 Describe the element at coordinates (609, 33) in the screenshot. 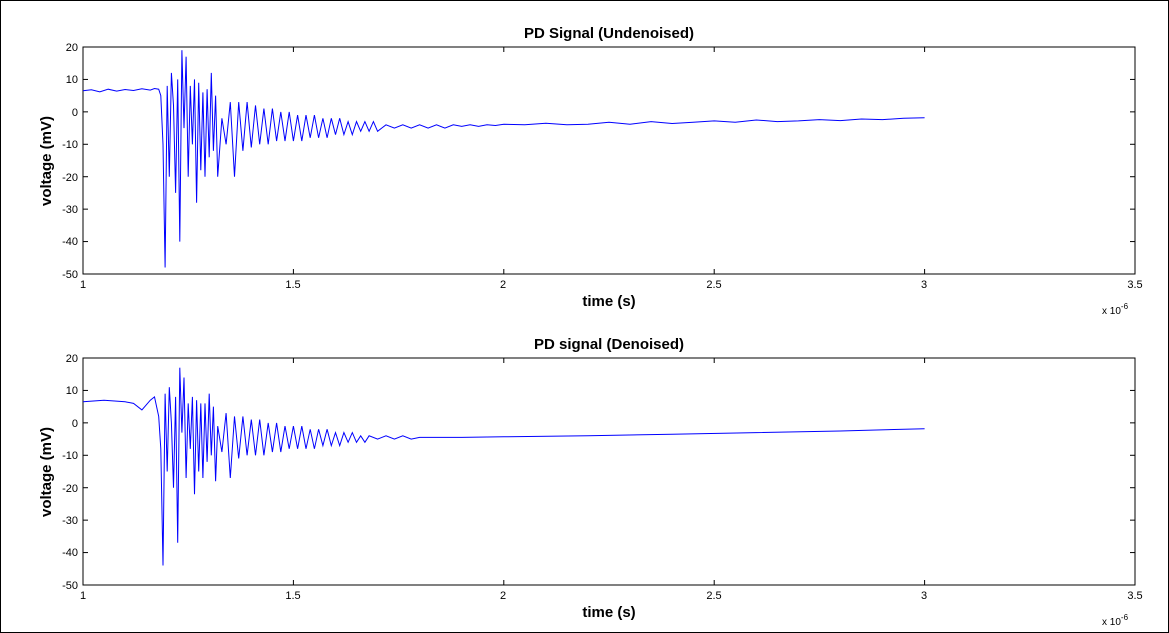

I see `chart-title: PD Signal (Undenoised)` at that location.